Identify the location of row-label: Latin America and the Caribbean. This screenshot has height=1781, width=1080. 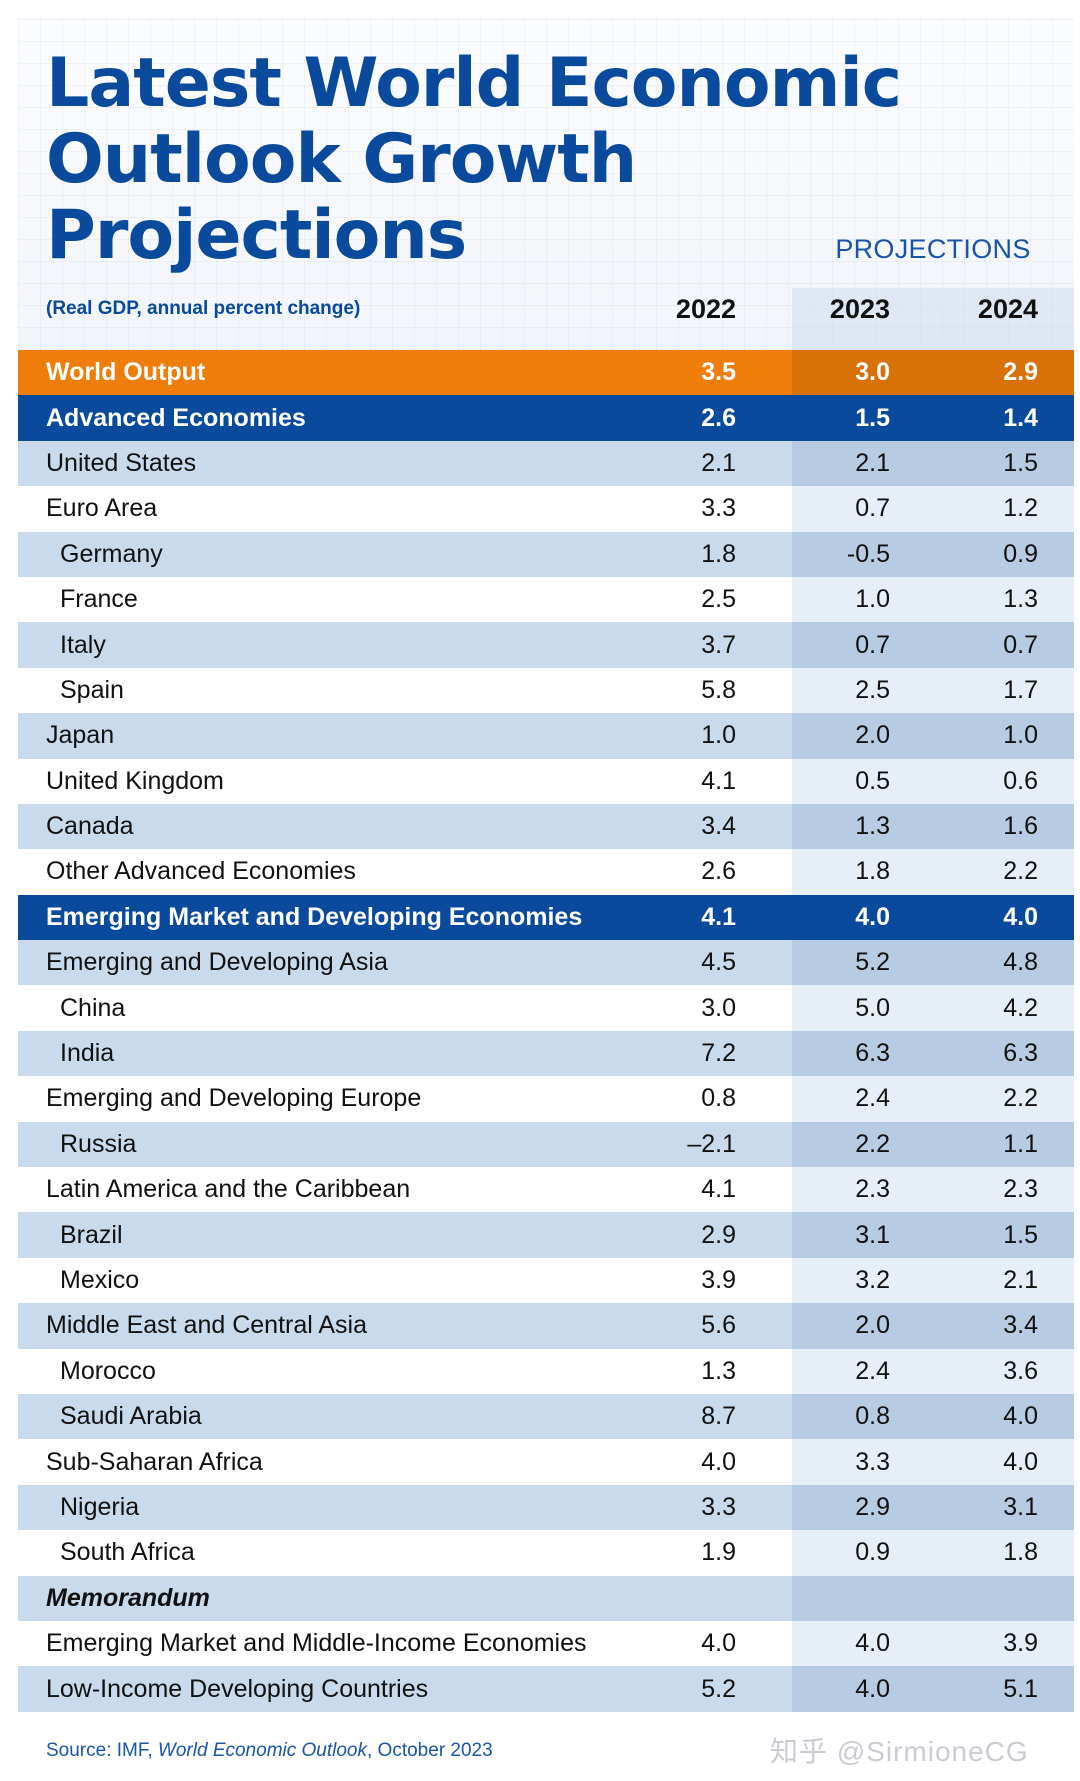
(228, 1189).